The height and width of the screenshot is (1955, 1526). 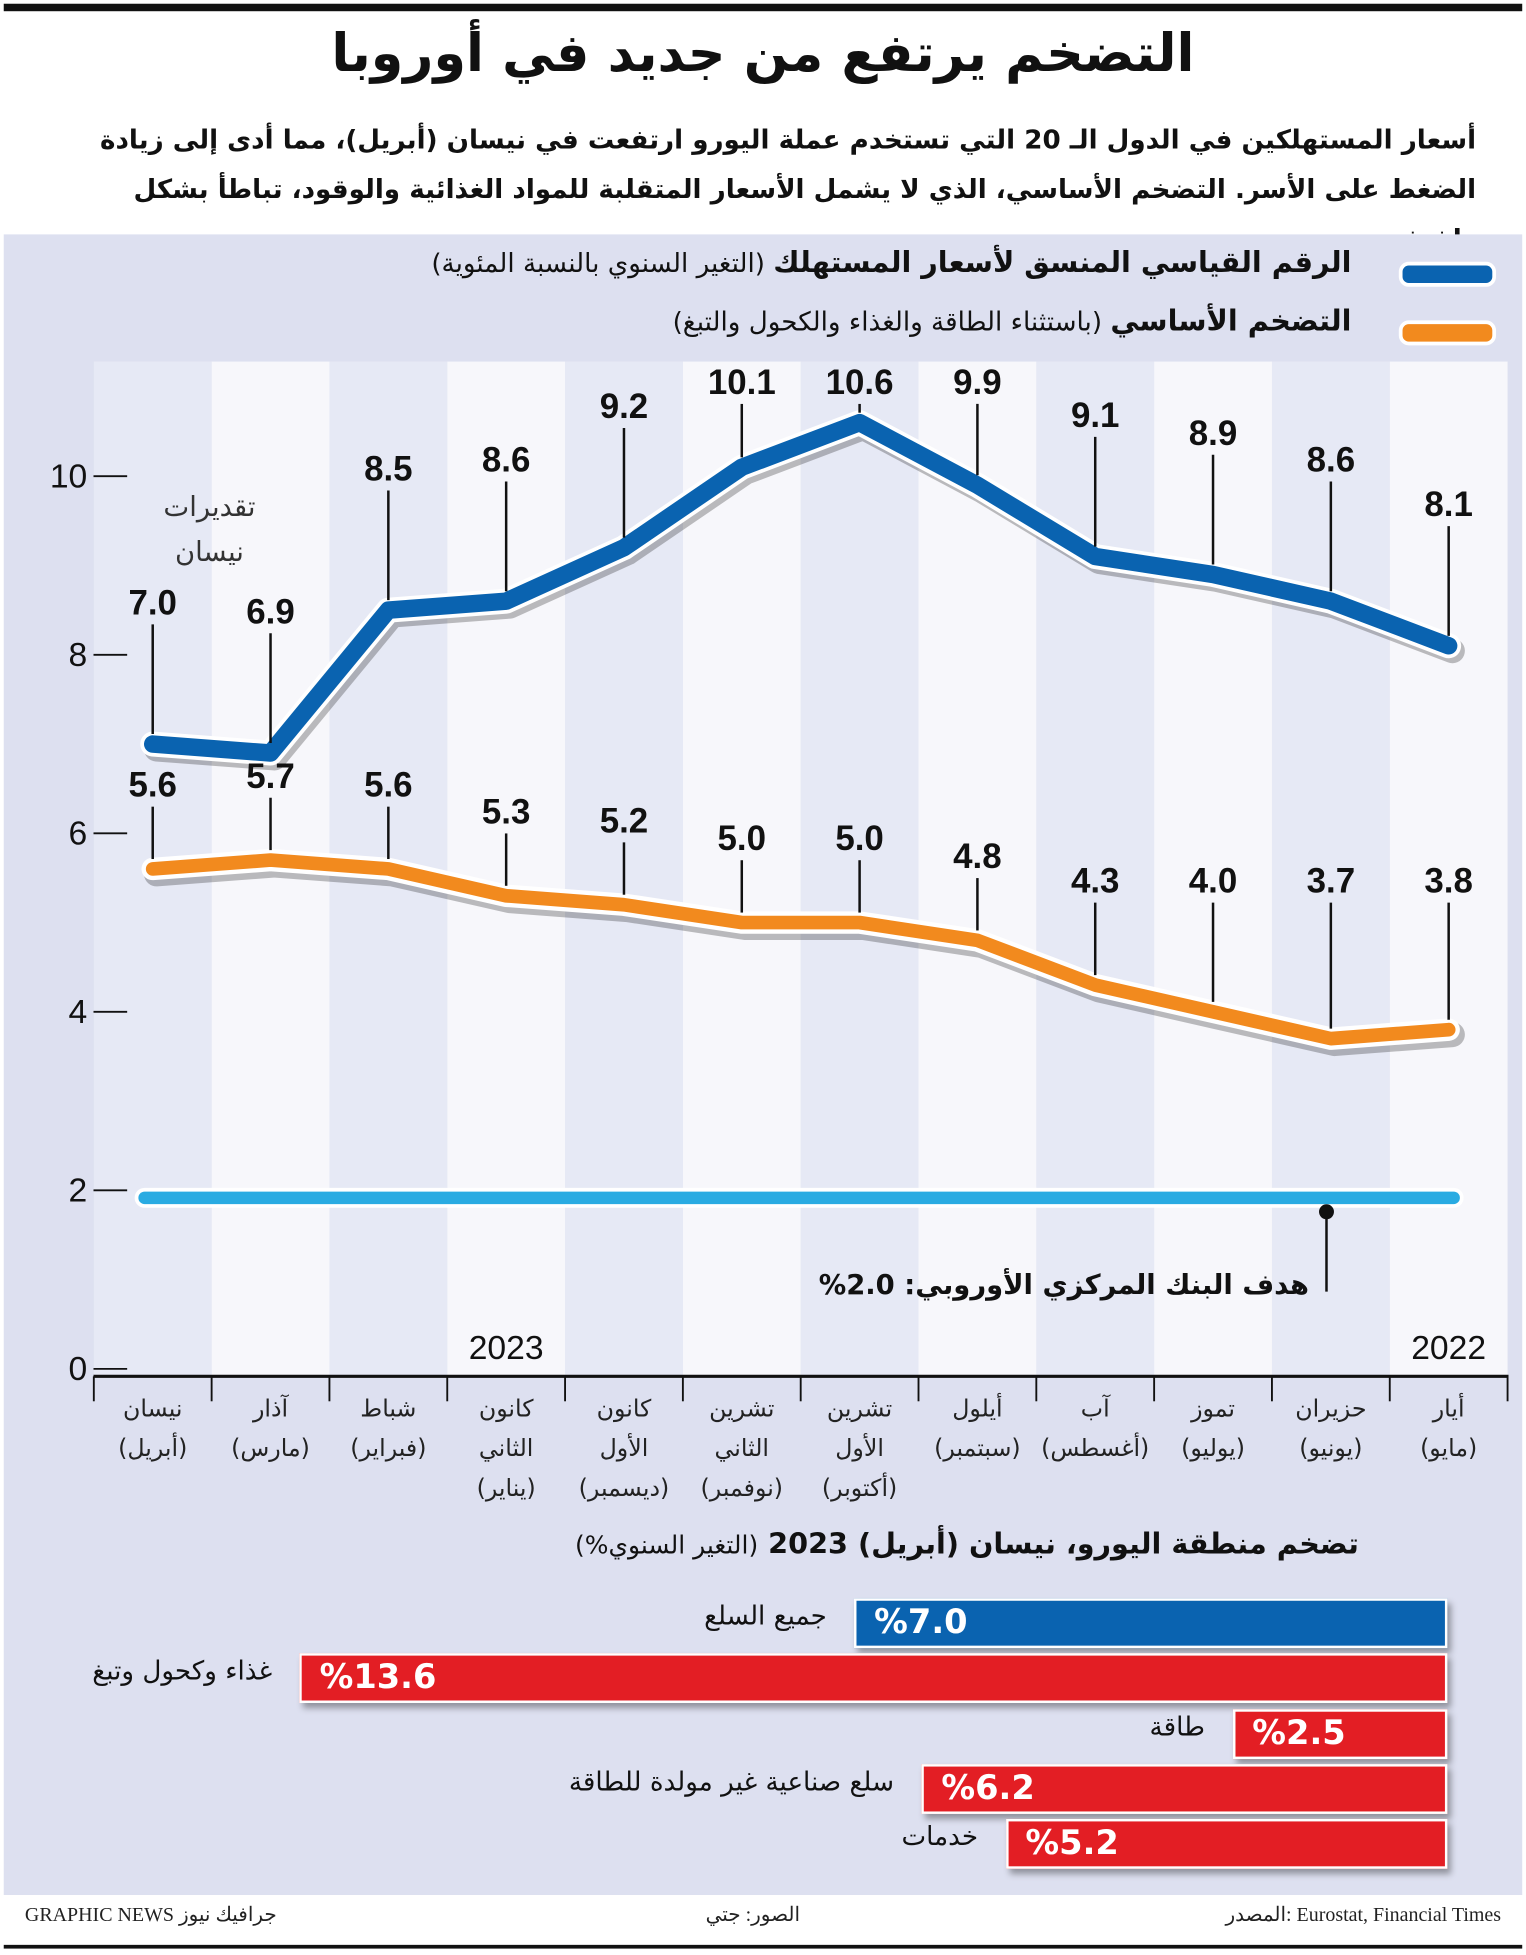 I want to click on x-tick-label: آب, so click(x=1096, y=1407).